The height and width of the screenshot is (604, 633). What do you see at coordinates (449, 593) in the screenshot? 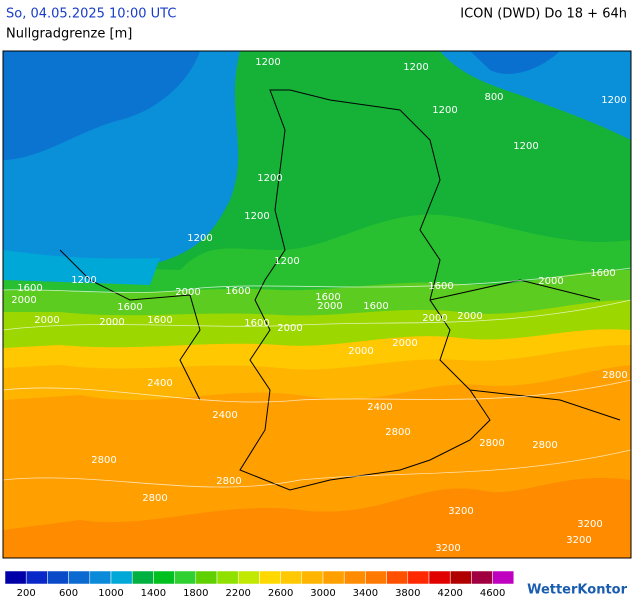
I see `colorbar-label: 4200` at bounding box center [449, 593].